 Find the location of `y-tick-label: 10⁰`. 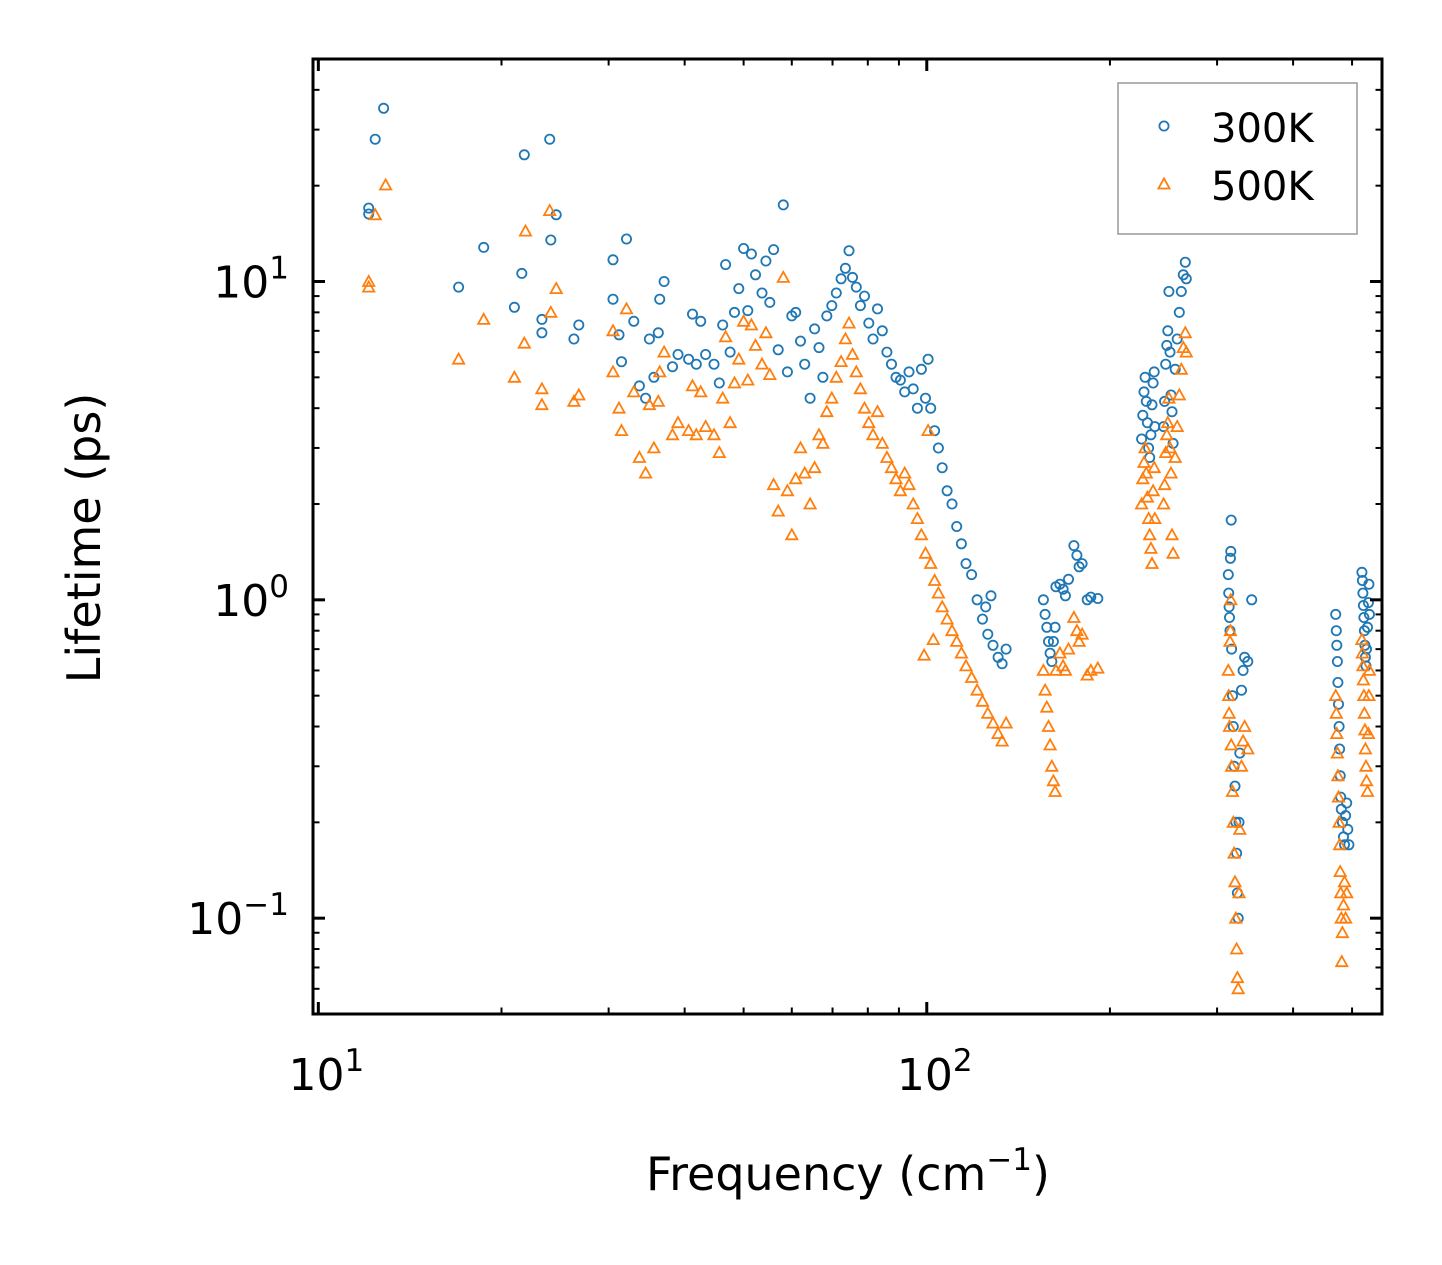

y-tick-label: 10⁰ is located at coordinates (251, 598).